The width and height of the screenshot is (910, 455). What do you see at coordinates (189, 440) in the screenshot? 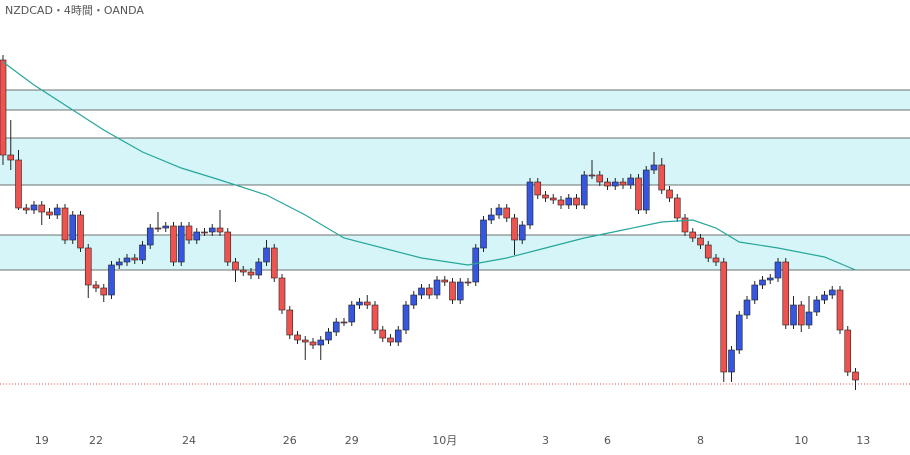
I see `x-tick-label: 24` at bounding box center [189, 440].